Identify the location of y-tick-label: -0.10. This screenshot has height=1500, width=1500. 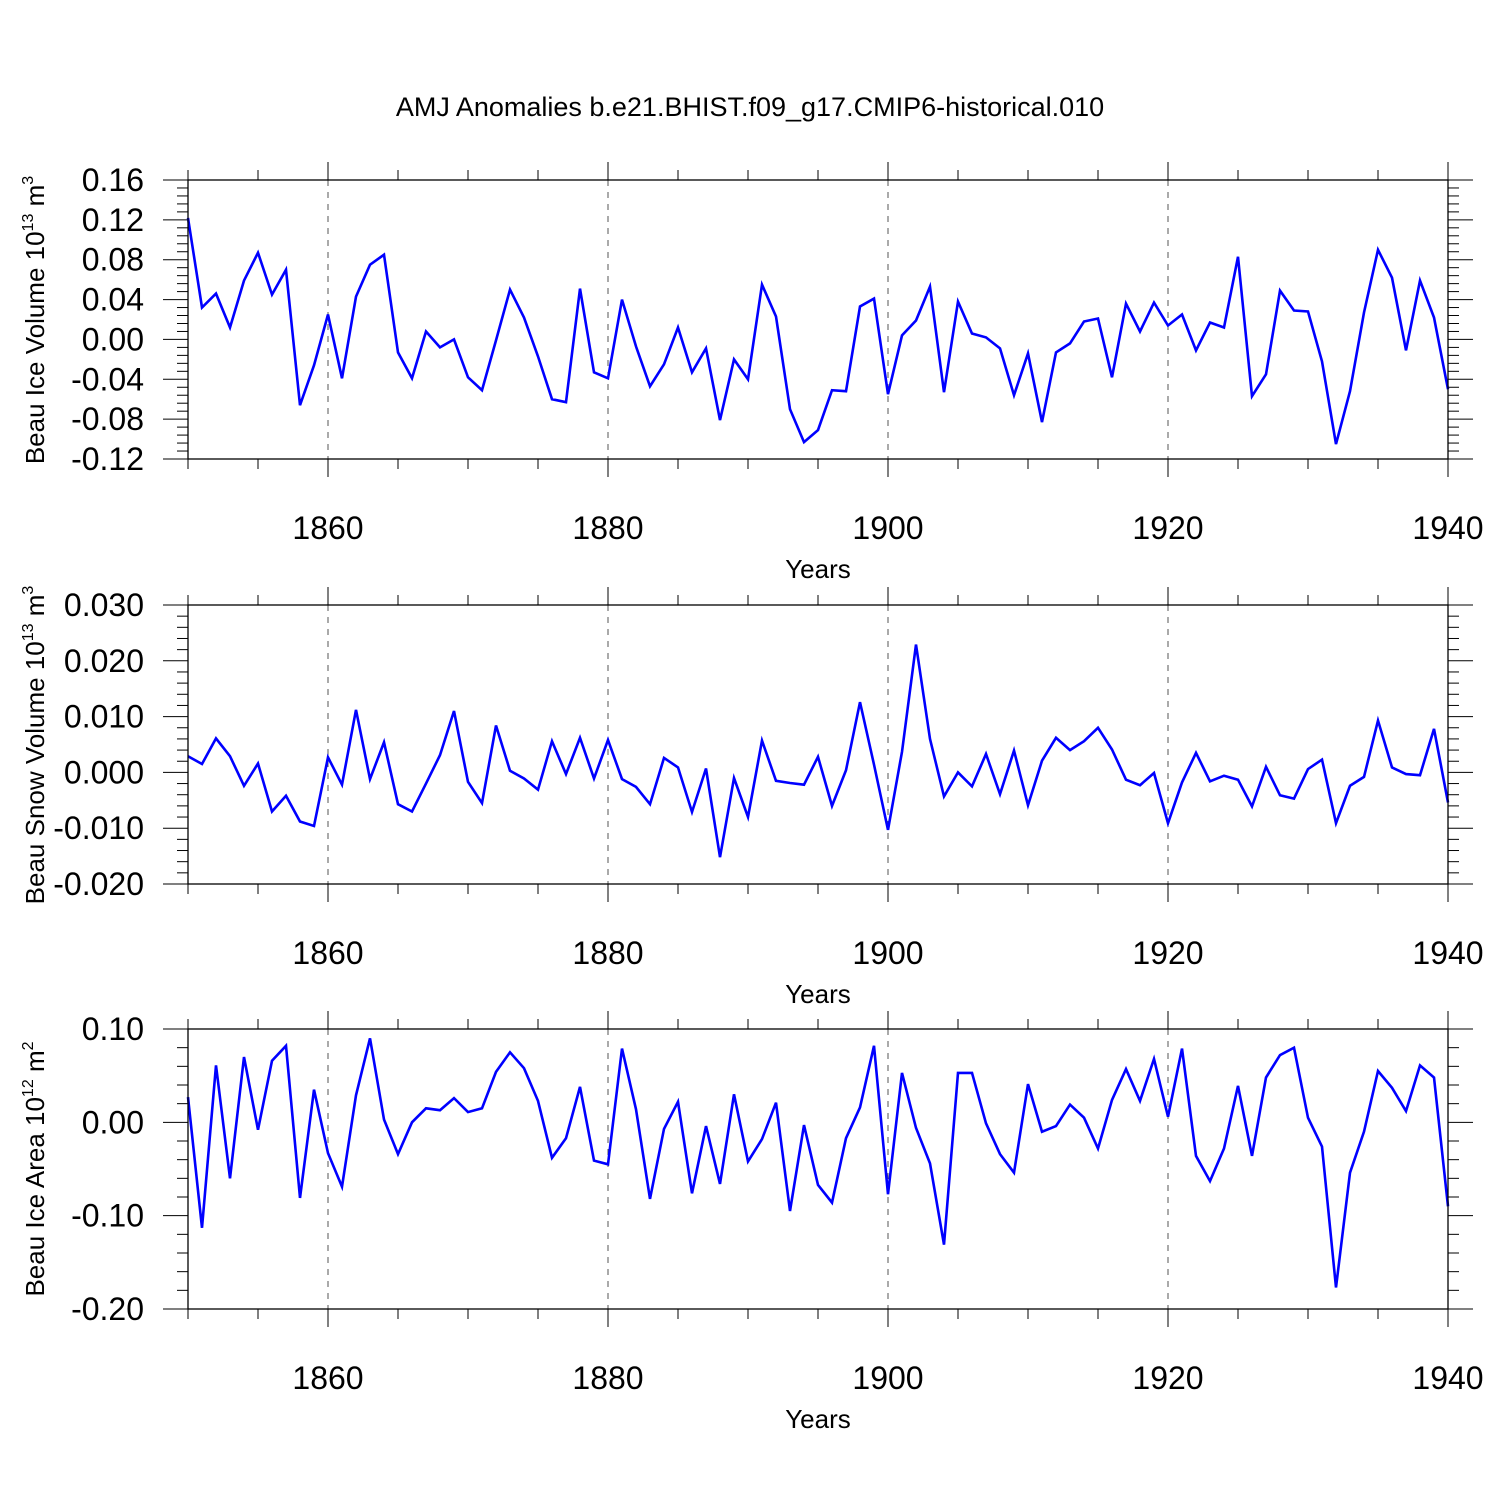
(107, 1216).